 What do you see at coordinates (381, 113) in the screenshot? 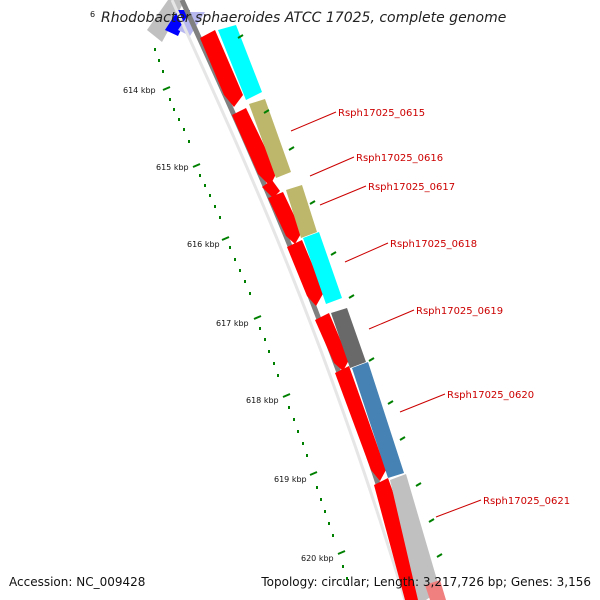
I see `gene-label: Rsph17025_0615` at bounding box center [381, 113].